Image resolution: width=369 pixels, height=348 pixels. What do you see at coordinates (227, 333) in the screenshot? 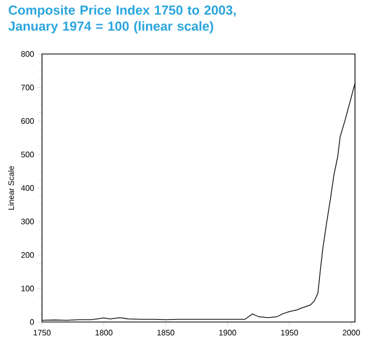
I see `x-tick-label: 1900` at bounding box center [227, 333].